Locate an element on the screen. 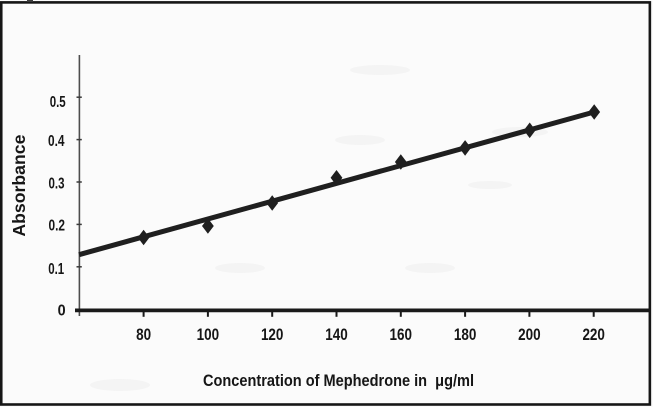 Image resolution: width=653 pixels, height=407 pixels. svg-text: 200 is located at coordinates (529, 334).